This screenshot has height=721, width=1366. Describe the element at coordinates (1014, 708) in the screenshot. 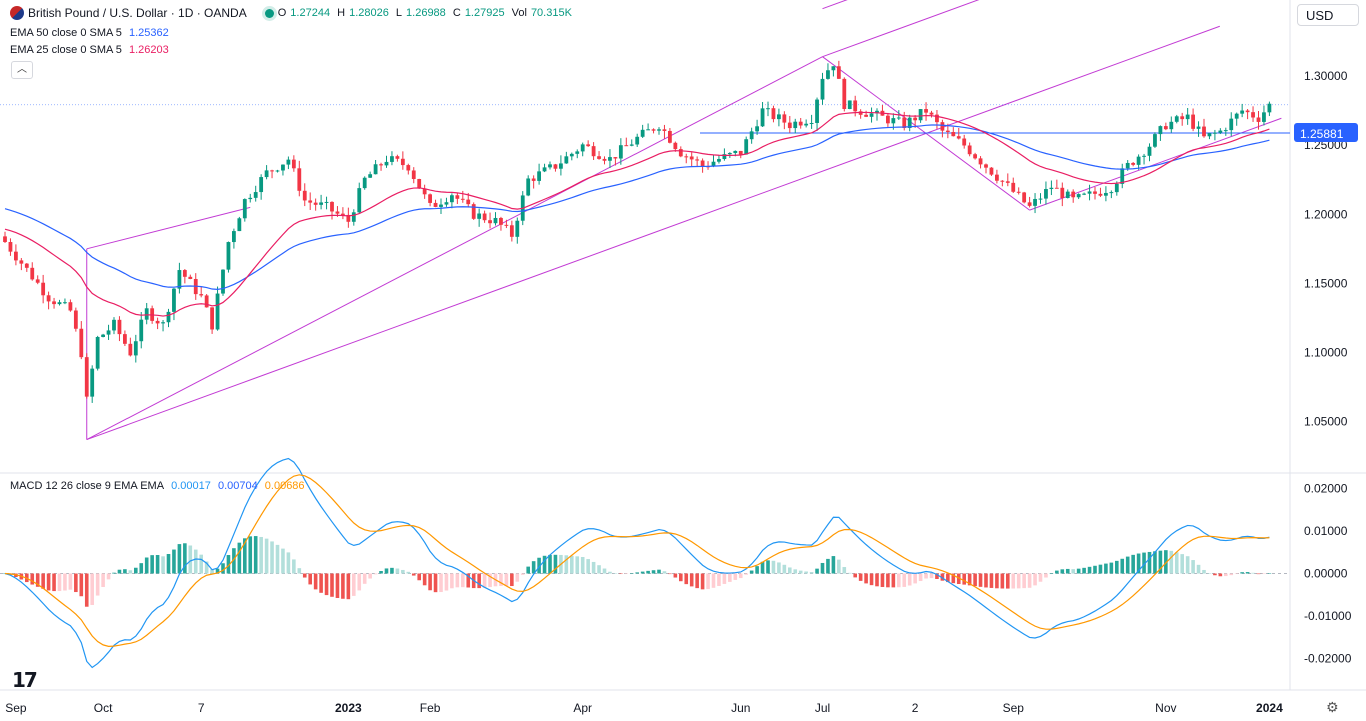

I see `time-tick-label: Sep` at that location.